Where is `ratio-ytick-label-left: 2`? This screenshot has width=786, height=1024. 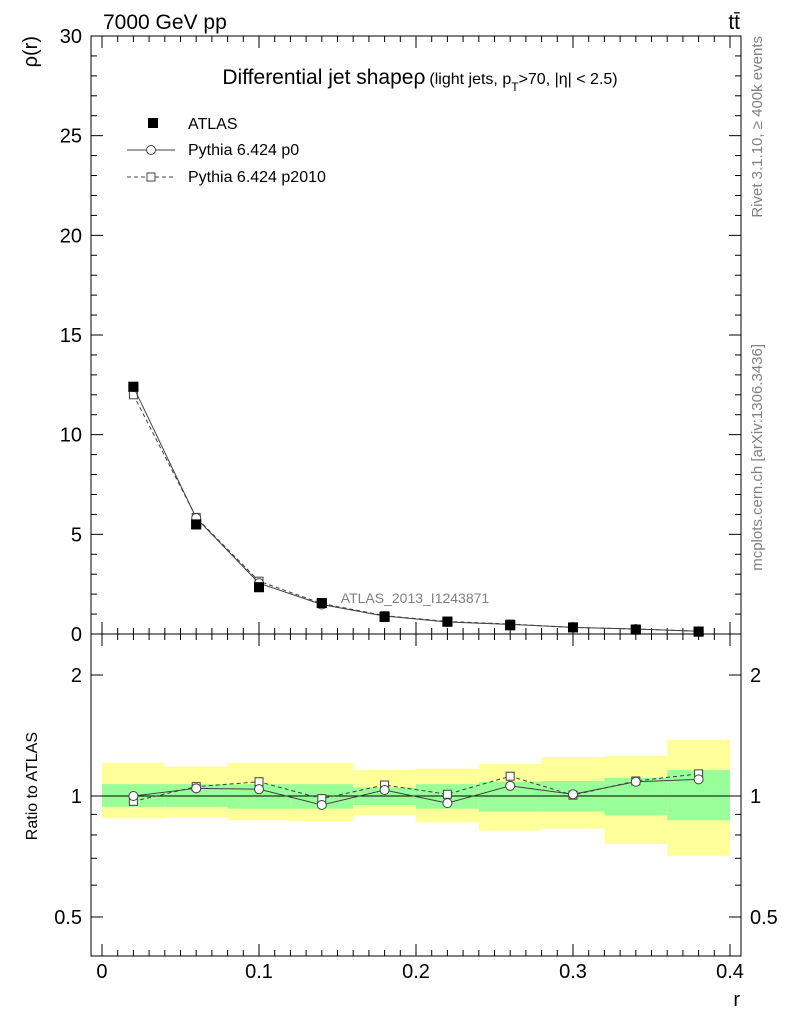
ratio-ytick-label-left: 2 is located at coordinates (76, 676).